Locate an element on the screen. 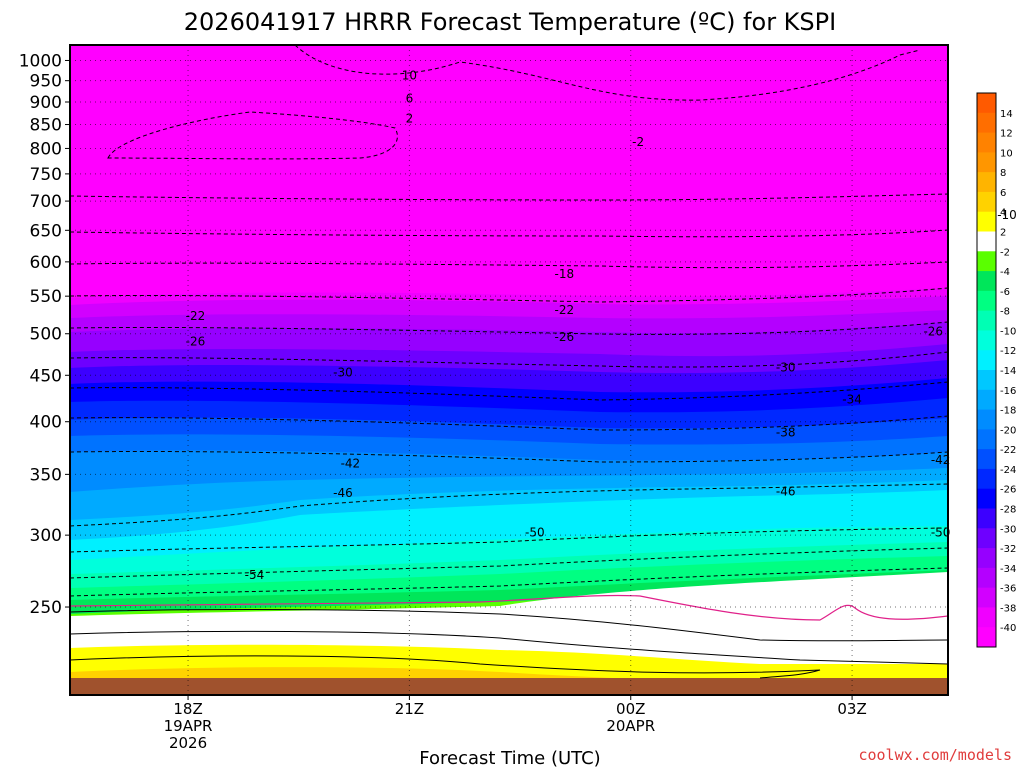 This screenshot has width=1024, height=768. contour-label: -18 is located at coordinates (565, 274).